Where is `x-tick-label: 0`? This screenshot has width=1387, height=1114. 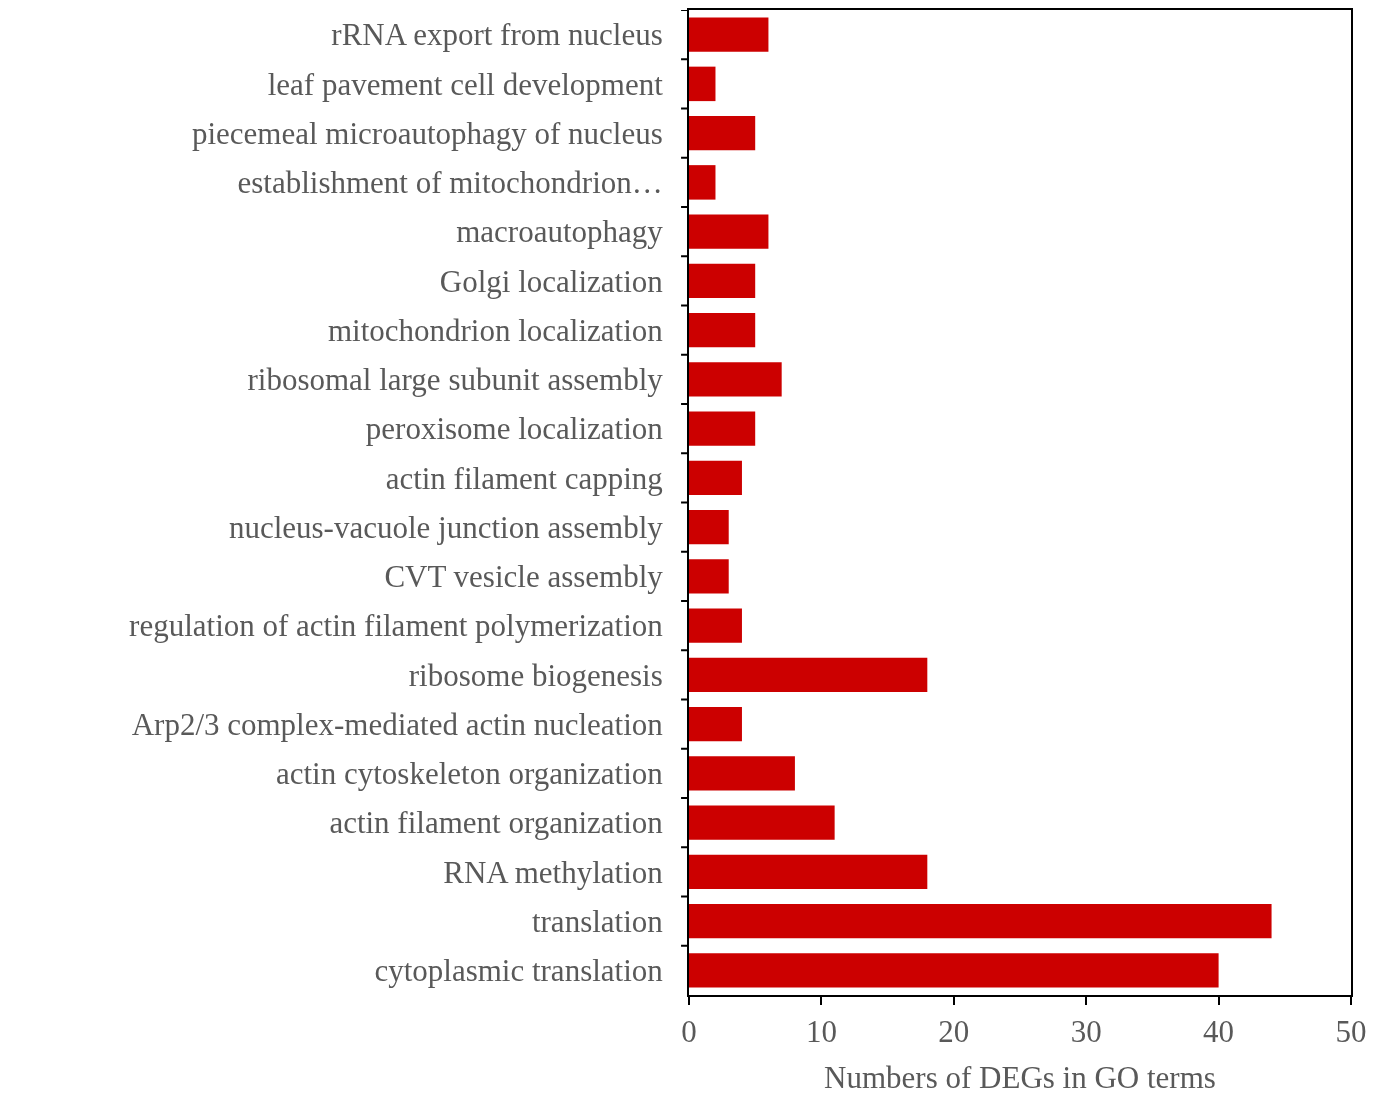 x-tick-label: 0 is located at coordinates (689, 1032).